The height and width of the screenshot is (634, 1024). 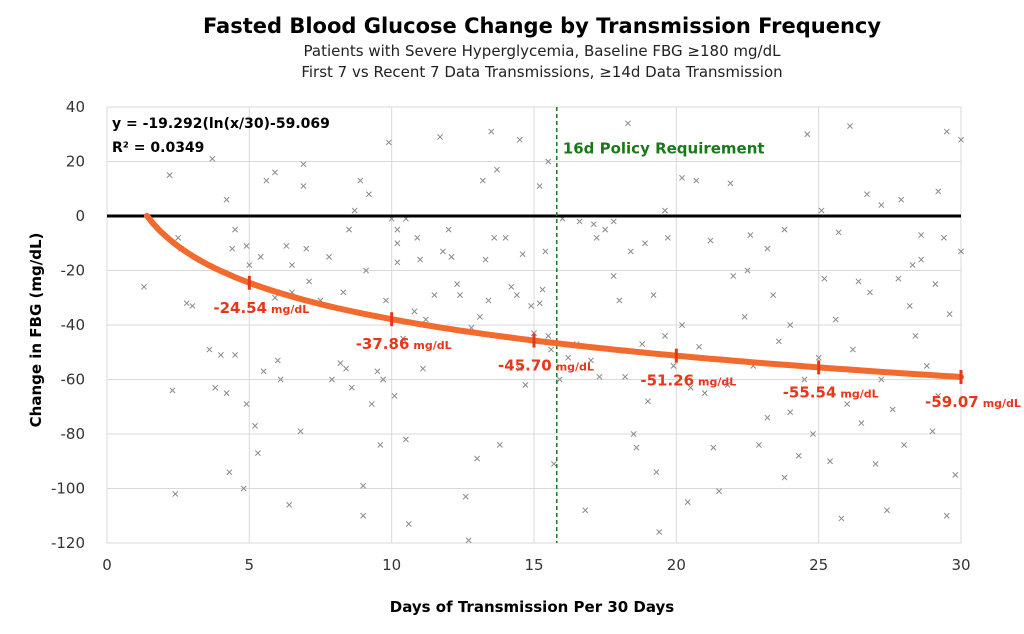 I want to click on x-tick-label: 25, so click(x=818, y=565).